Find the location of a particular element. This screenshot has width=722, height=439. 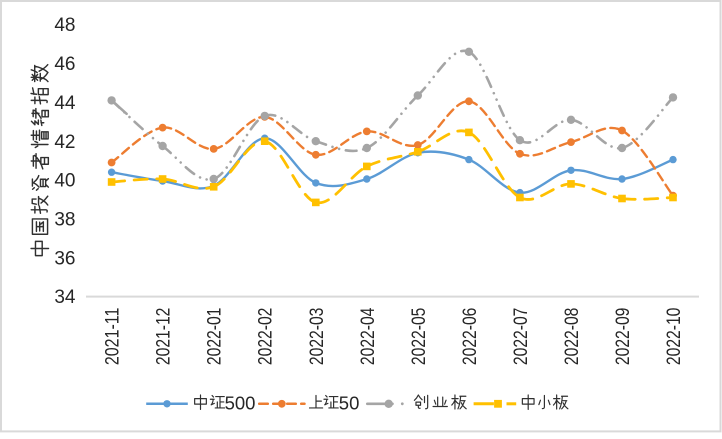

svg-text: 2022-03 is located at coordinates (317, 337).